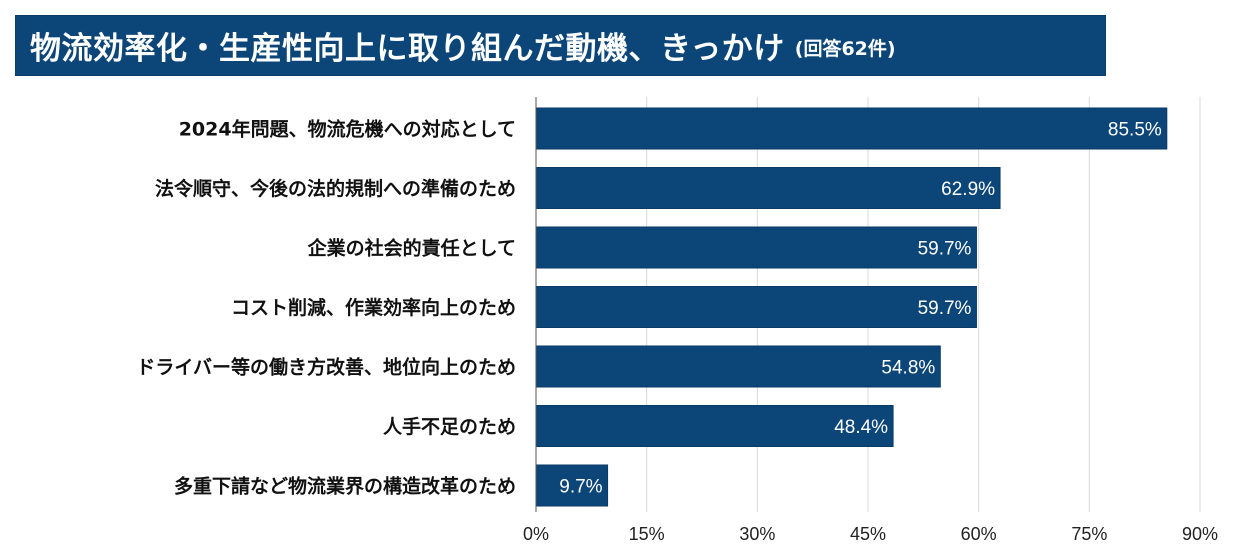  I want to click on x-tick-label: 60%, so click(979, 534).